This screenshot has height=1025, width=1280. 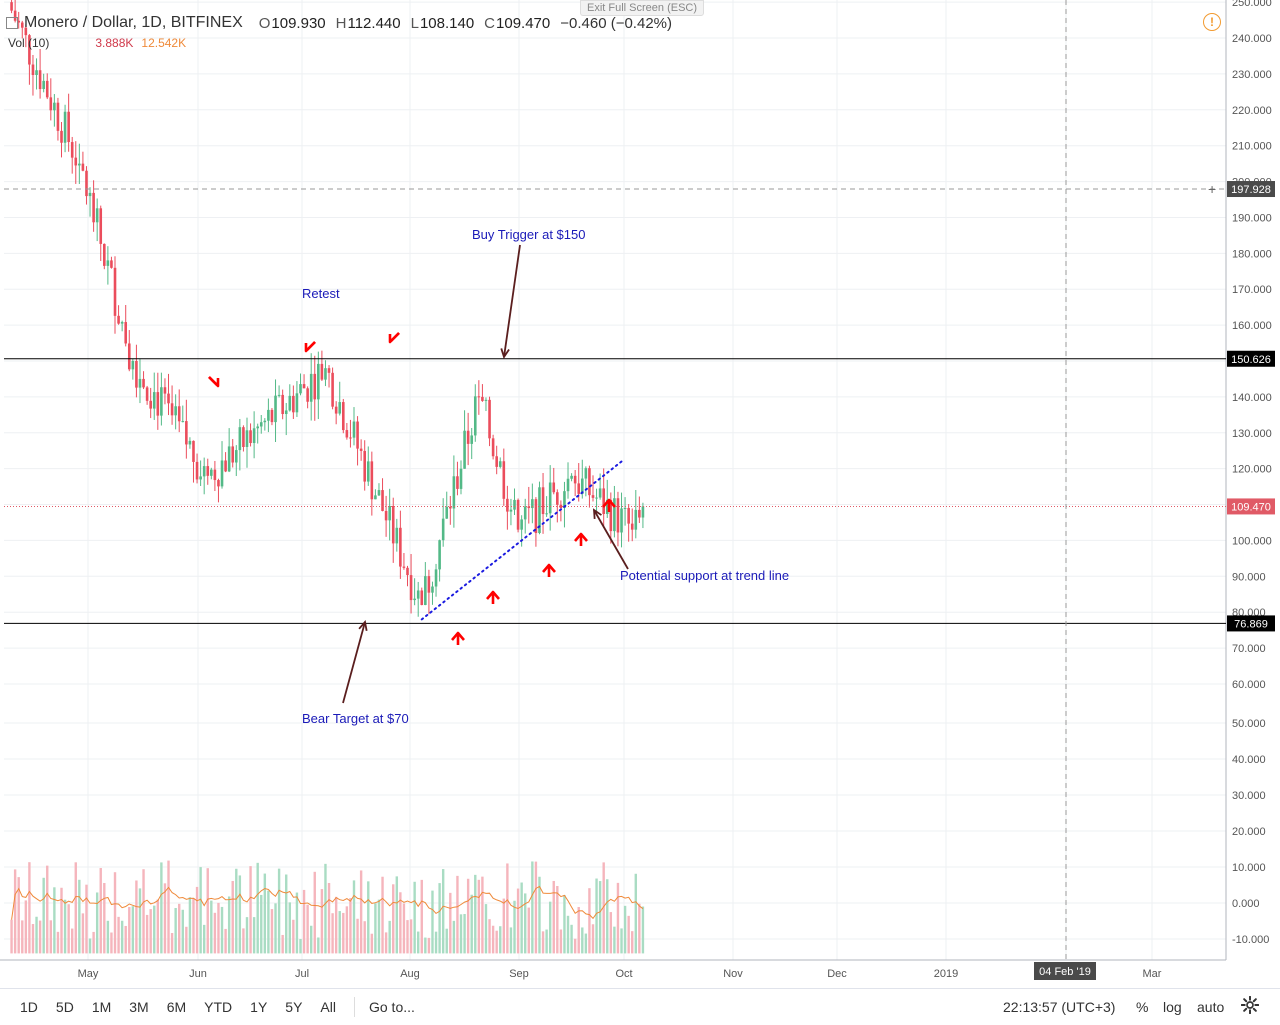 I want to click on timeframe-5y: 5Y, so click(x=294, y=1007).